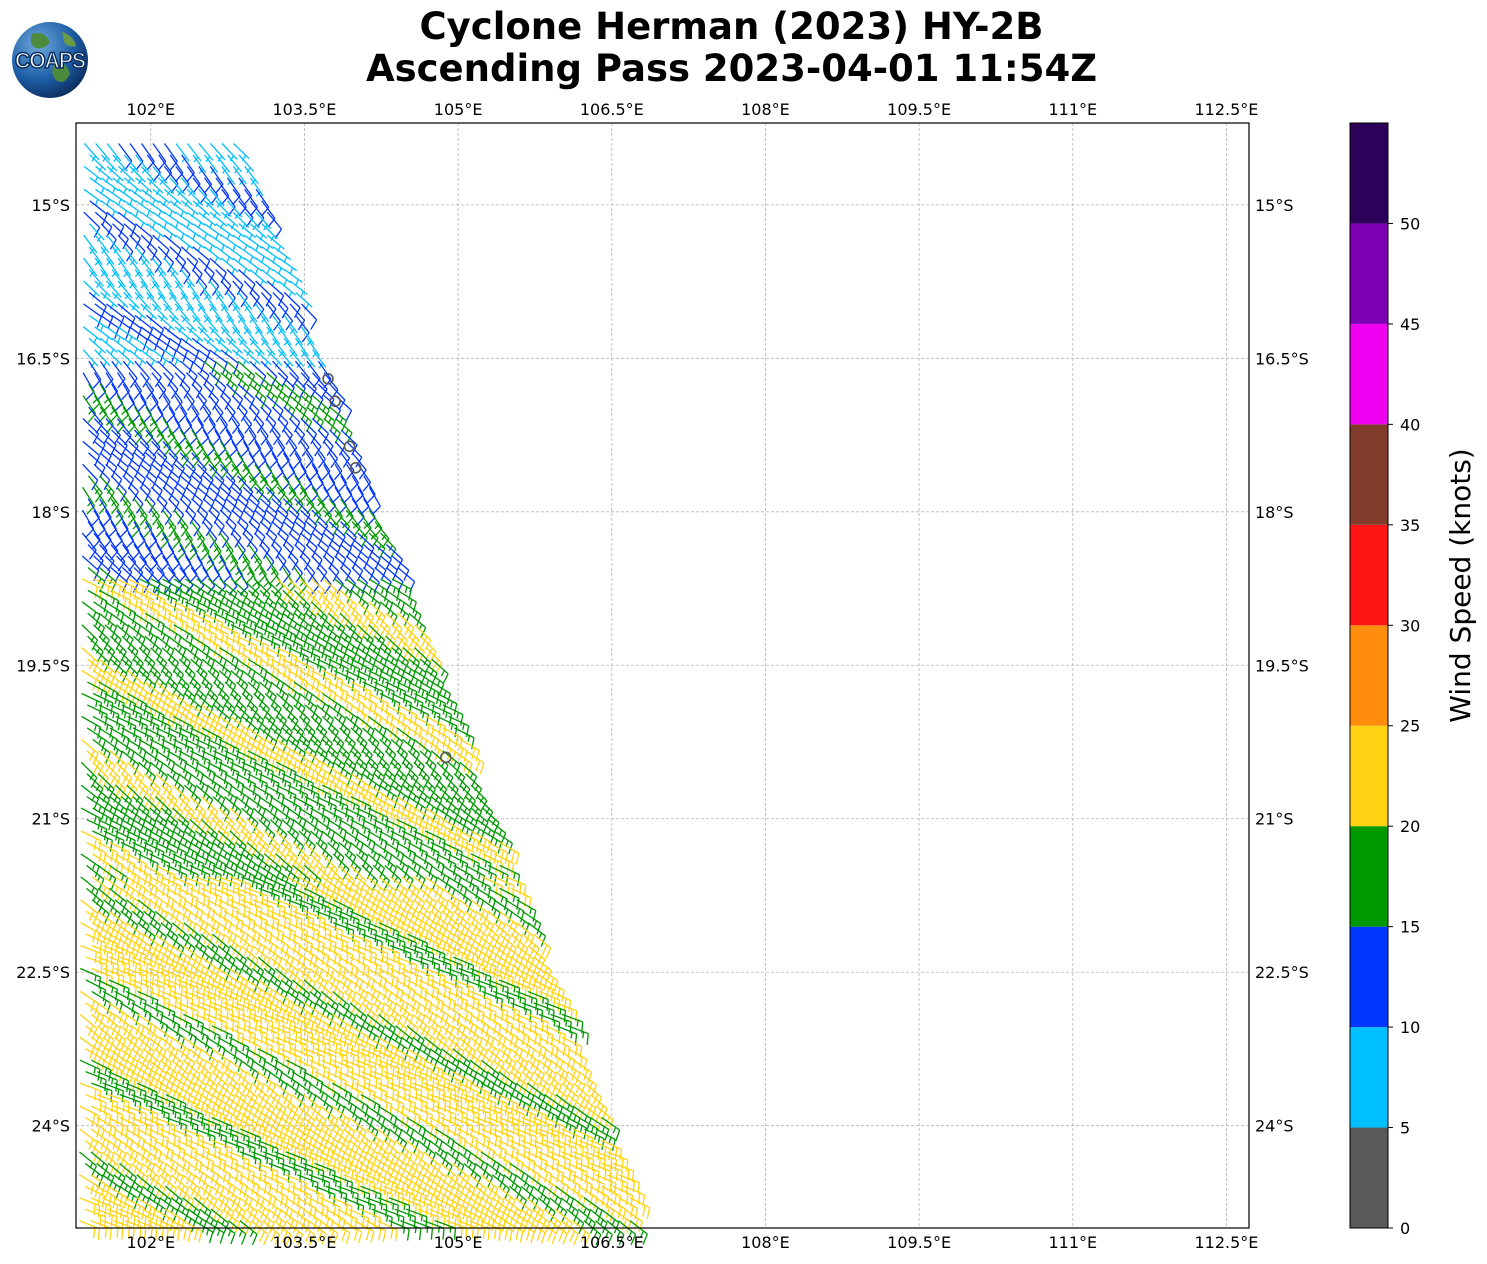 The image size is (1487, 1264). Describe the element at coordinates (1274, 819) in the screenshot. I see `lat-label-right: 21°S` at that location.